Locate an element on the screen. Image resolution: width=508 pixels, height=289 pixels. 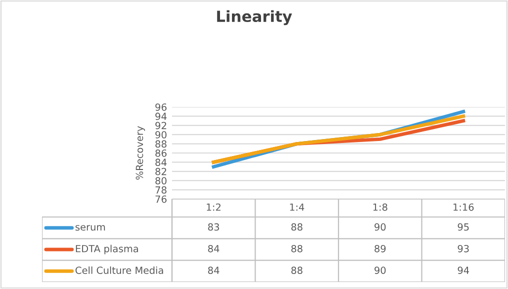
y-tick-label: 96 is located at coordinates (161, 107).